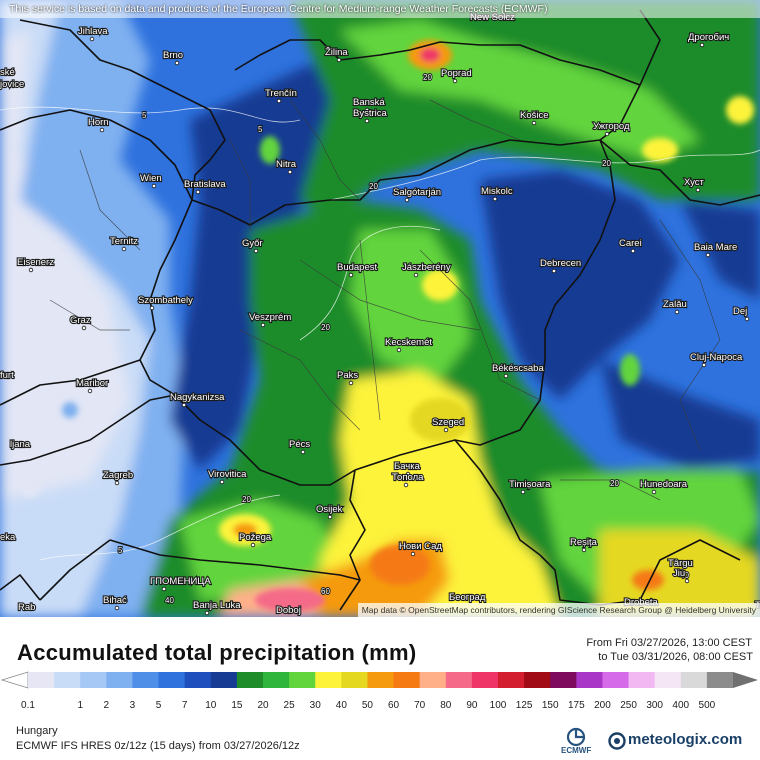 The width and height of the screenshot is (760, 760). Describe the element at coordinates (20, 444) in the screenshot. I see `city-label: ljana` at that location.